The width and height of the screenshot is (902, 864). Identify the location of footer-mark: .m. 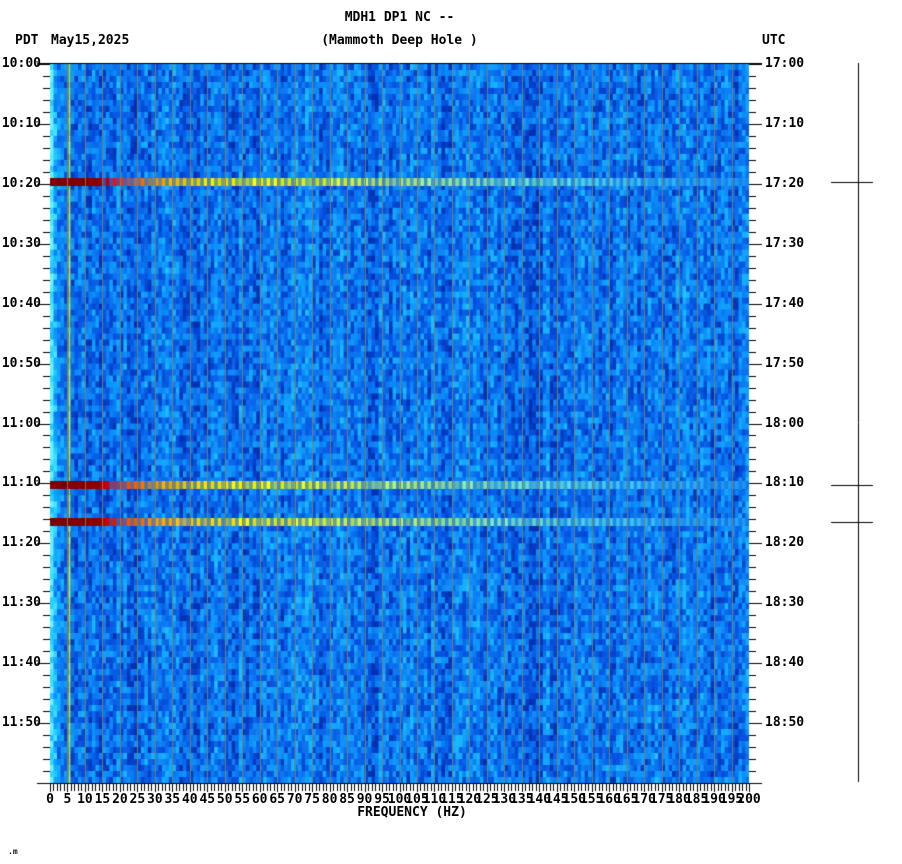
(13, 851).